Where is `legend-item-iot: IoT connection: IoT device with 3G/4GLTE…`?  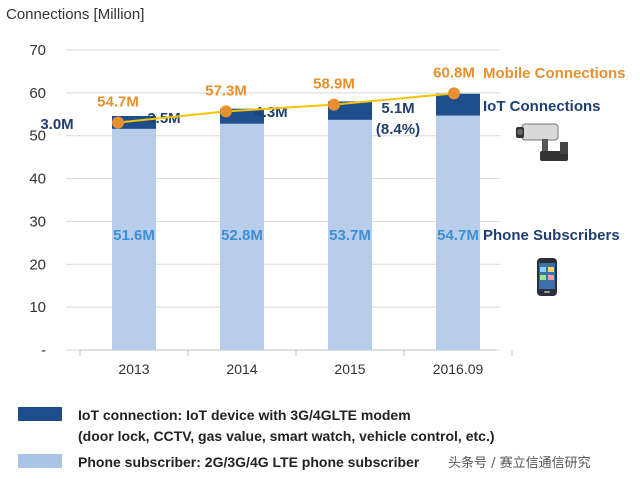
legend-item-iot: IoT connection: IoT device with 3G/4GLTE… is located at coordinates (256, 426).